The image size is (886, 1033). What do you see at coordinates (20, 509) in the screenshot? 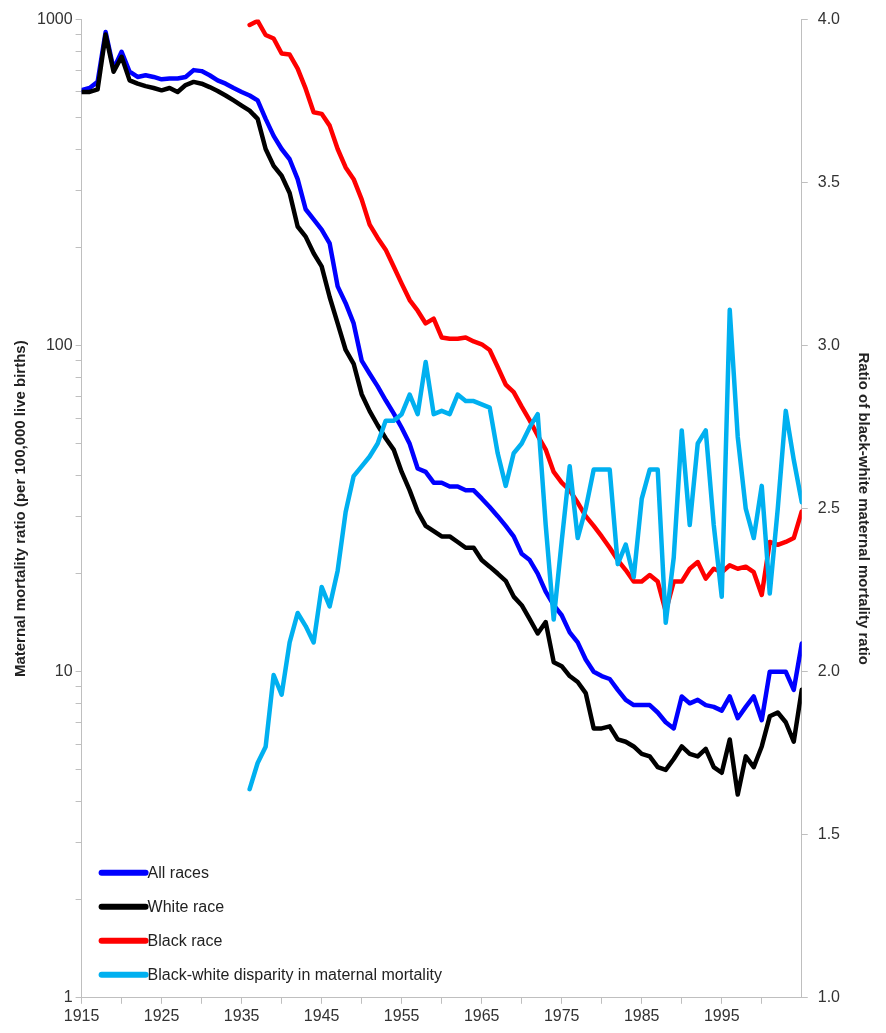
I see `y-axis-title: Maternal mortality ratio (per 100,000 live births)` at bounding box center [20, 509].